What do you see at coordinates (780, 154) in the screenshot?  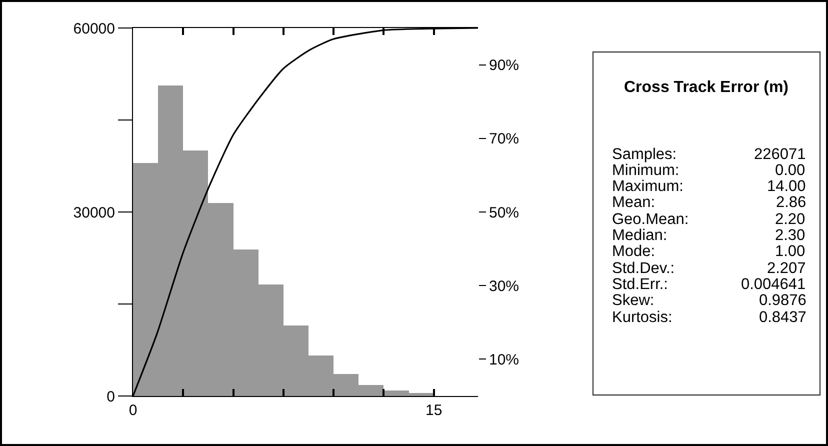 I see `text: 226071` at bounding box center [780, 154].